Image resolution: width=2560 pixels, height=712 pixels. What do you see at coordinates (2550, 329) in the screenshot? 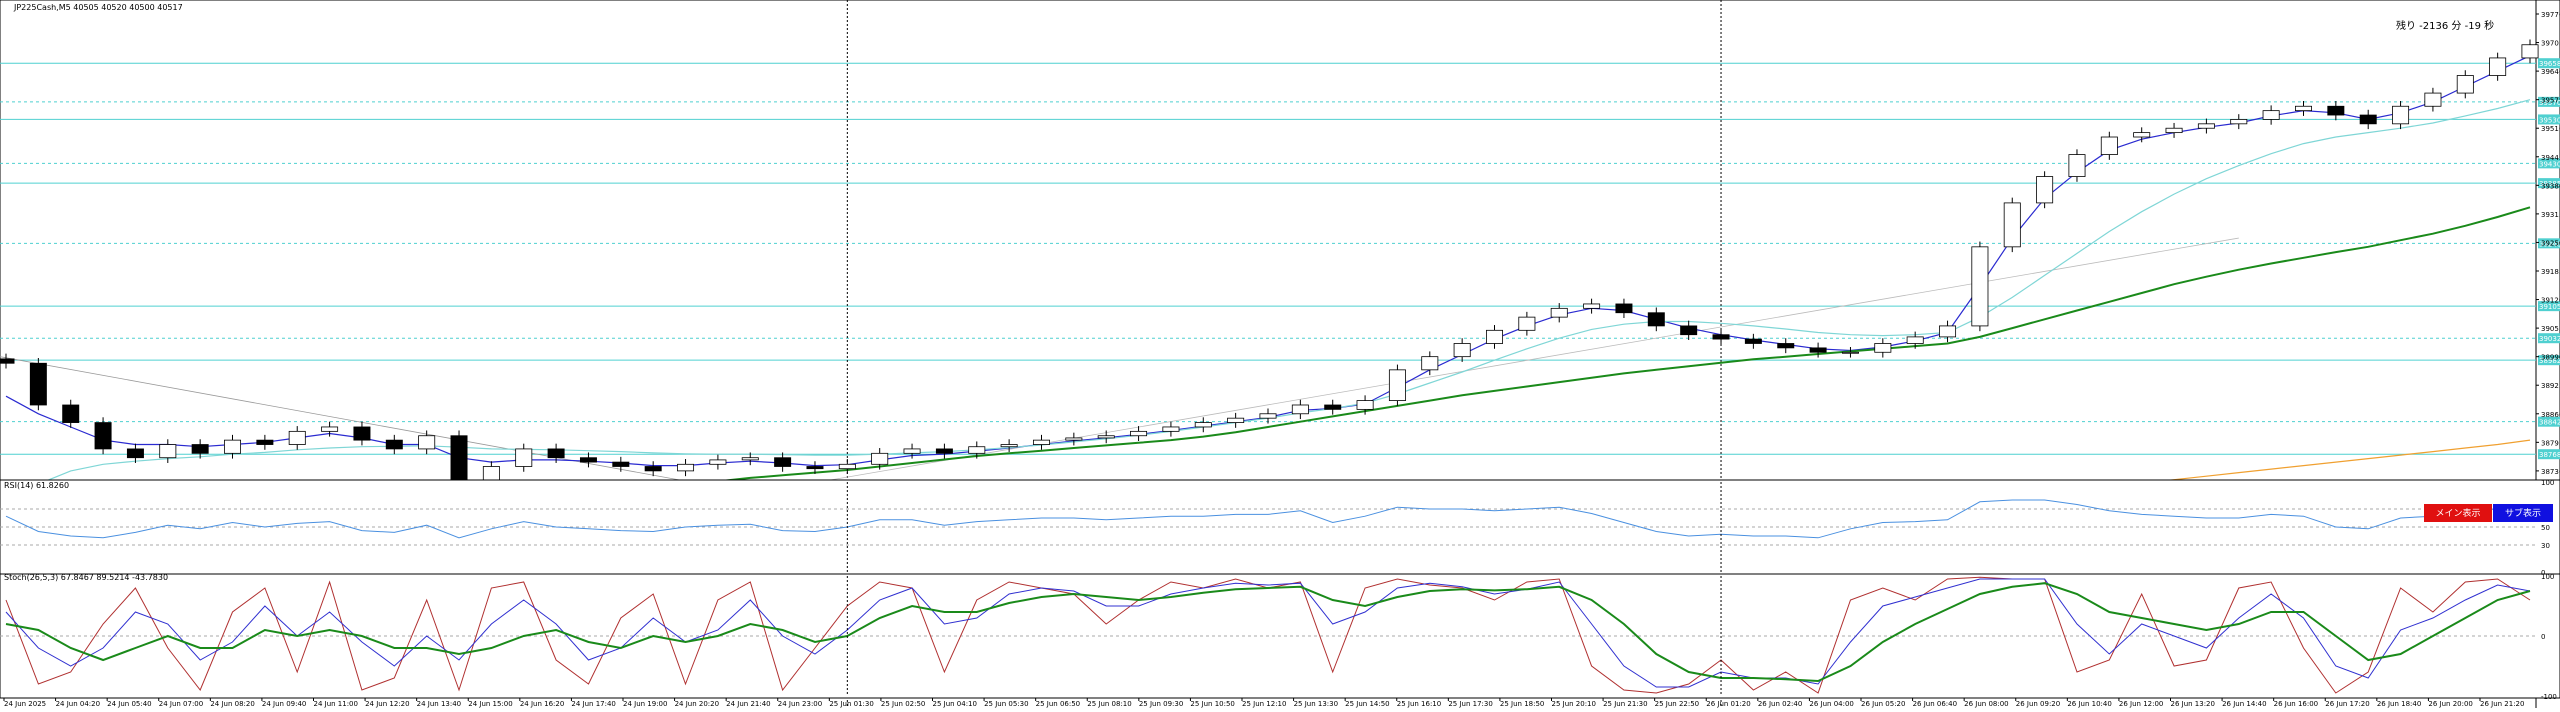
I see `price-tick-label: 39055` at bounding box center [2550, 329].